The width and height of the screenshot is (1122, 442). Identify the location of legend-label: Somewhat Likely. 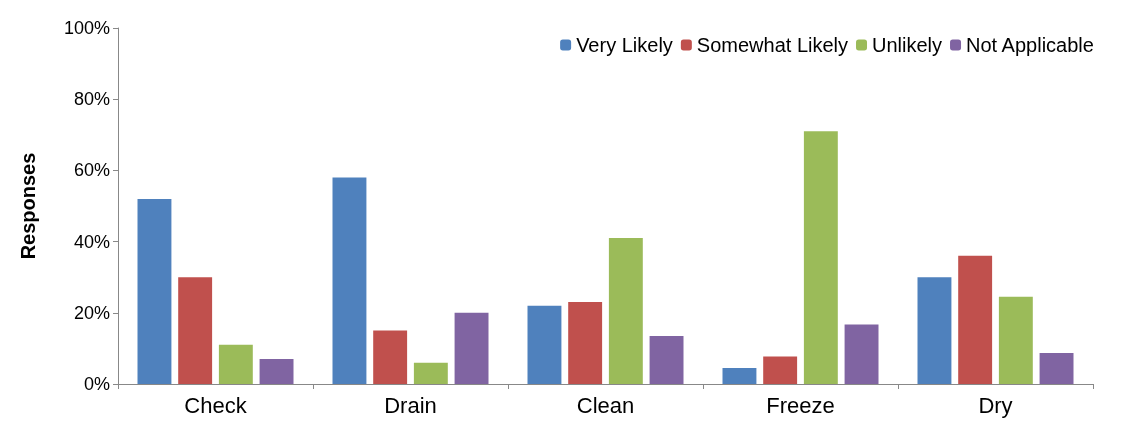
(772, 45).